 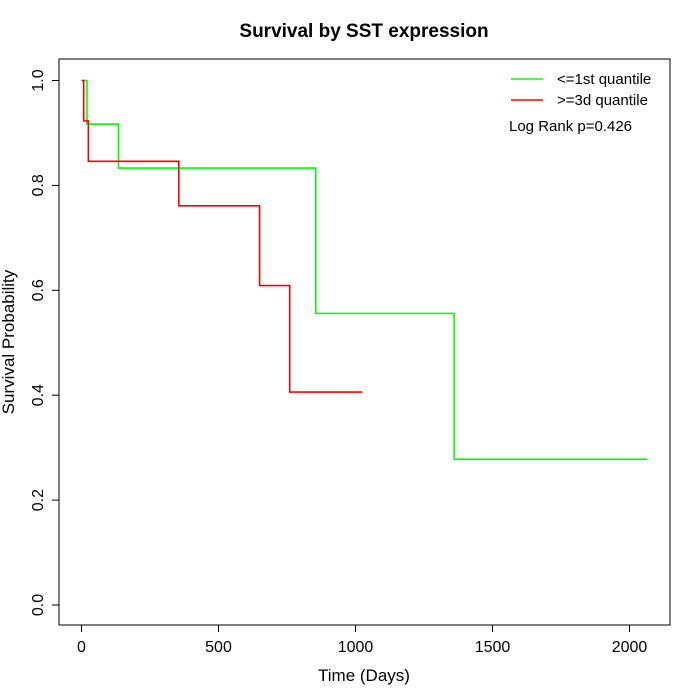 I want to click on x-tick-label: 0, so click(x=81, y=647).